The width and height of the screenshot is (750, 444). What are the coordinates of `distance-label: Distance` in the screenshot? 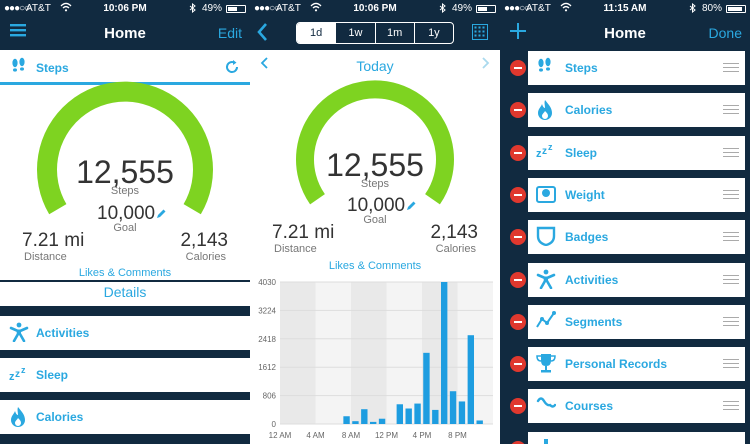 It's located at (45, 257).